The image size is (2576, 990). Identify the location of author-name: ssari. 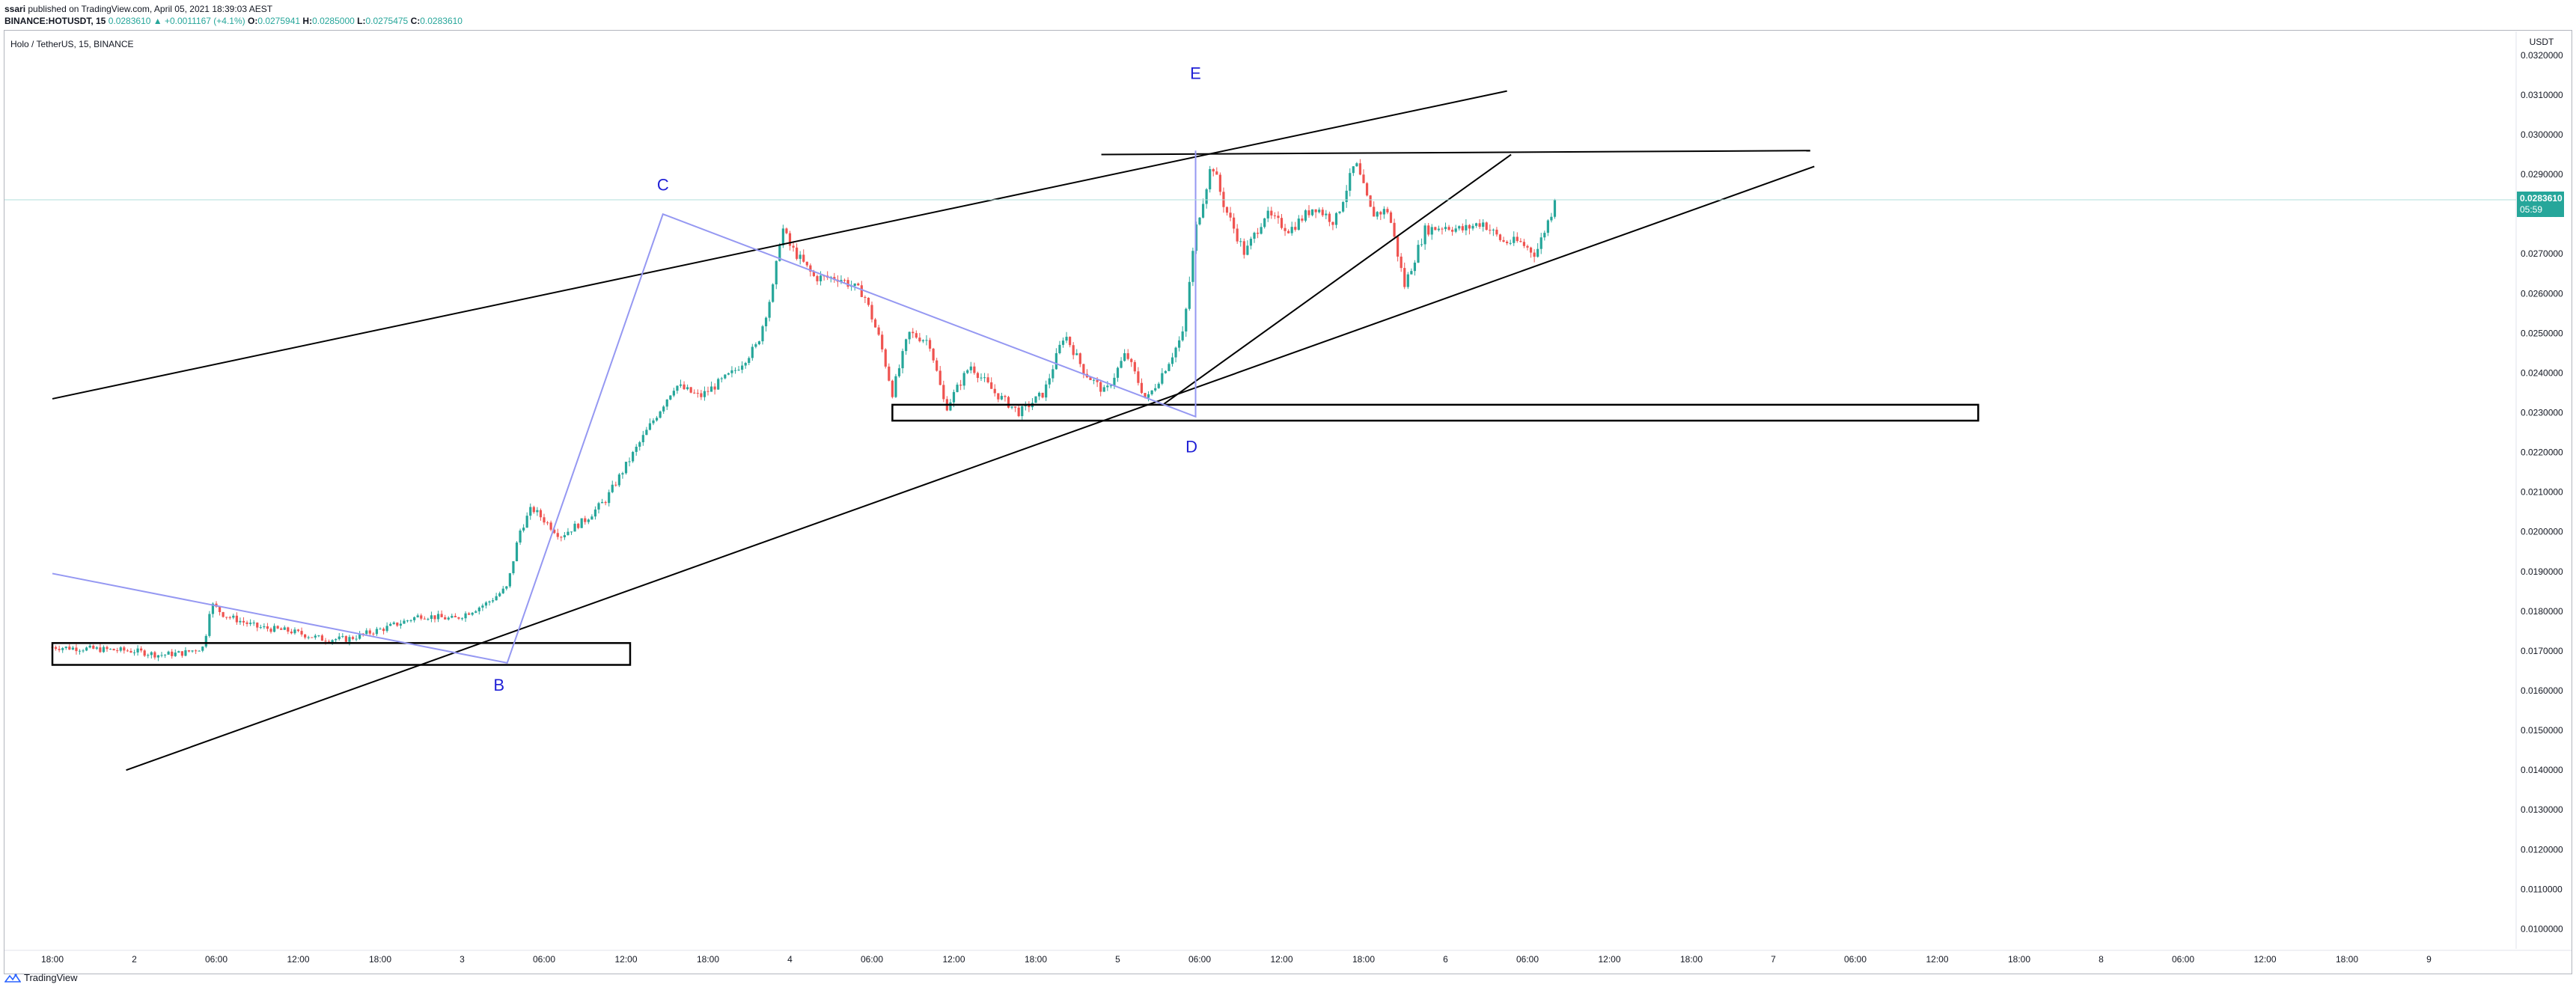
(15, 9).